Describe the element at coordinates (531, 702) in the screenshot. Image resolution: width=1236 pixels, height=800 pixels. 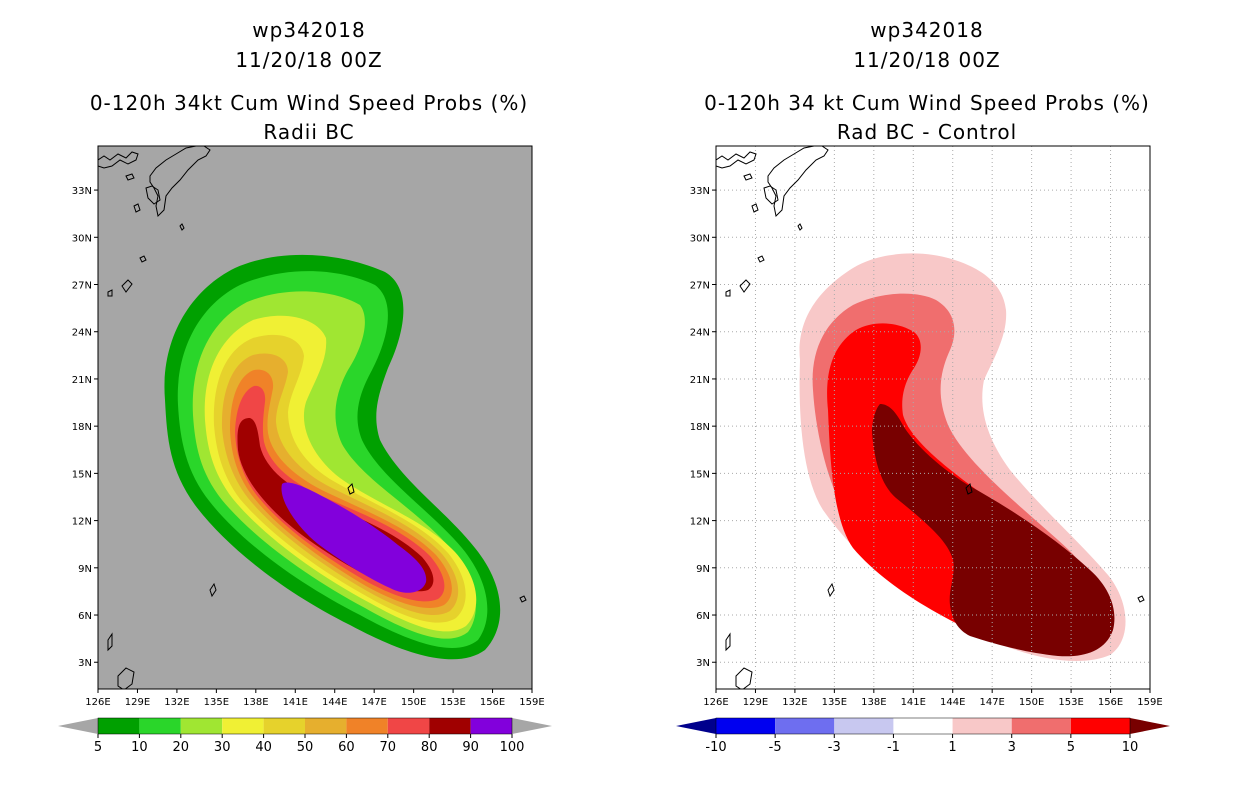
I see `lon-tick-label: 159E` at that location.